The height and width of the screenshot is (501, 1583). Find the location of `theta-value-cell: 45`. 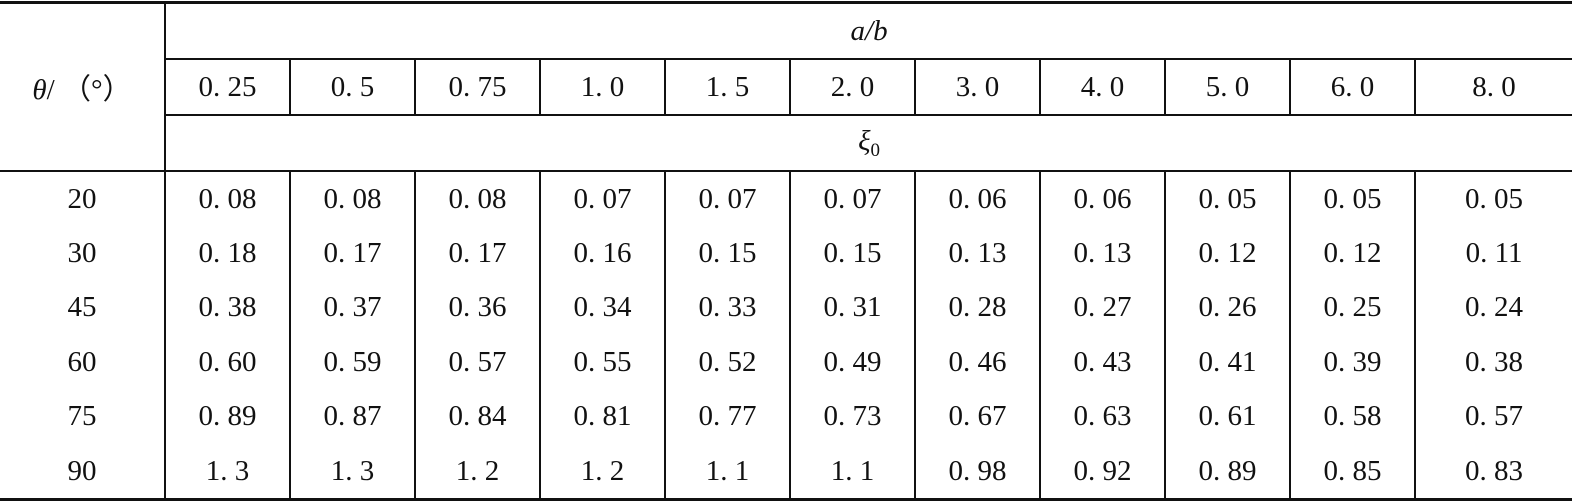

theta-value-cell: 45 is located at coordinates (83, 308).